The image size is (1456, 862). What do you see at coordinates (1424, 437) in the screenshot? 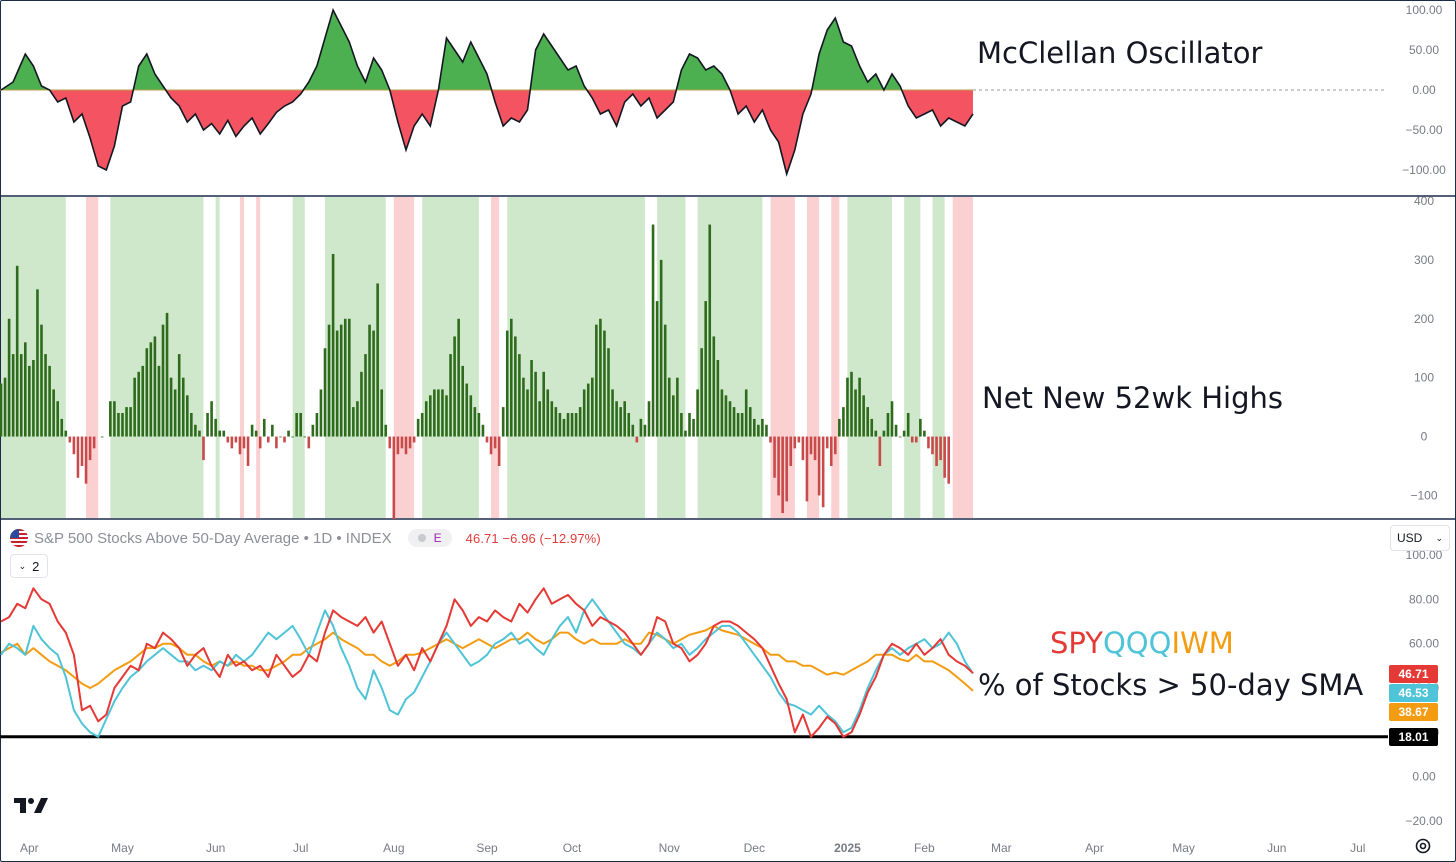
I see `y-tick-label: 0` at bounding box center [1424, 437].